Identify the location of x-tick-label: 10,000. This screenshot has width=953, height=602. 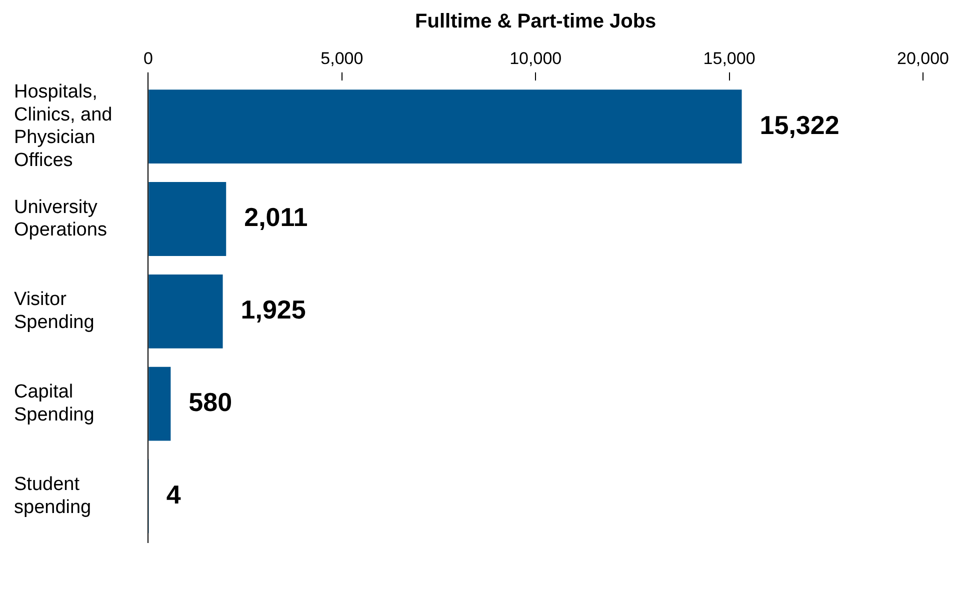
(536, 58).